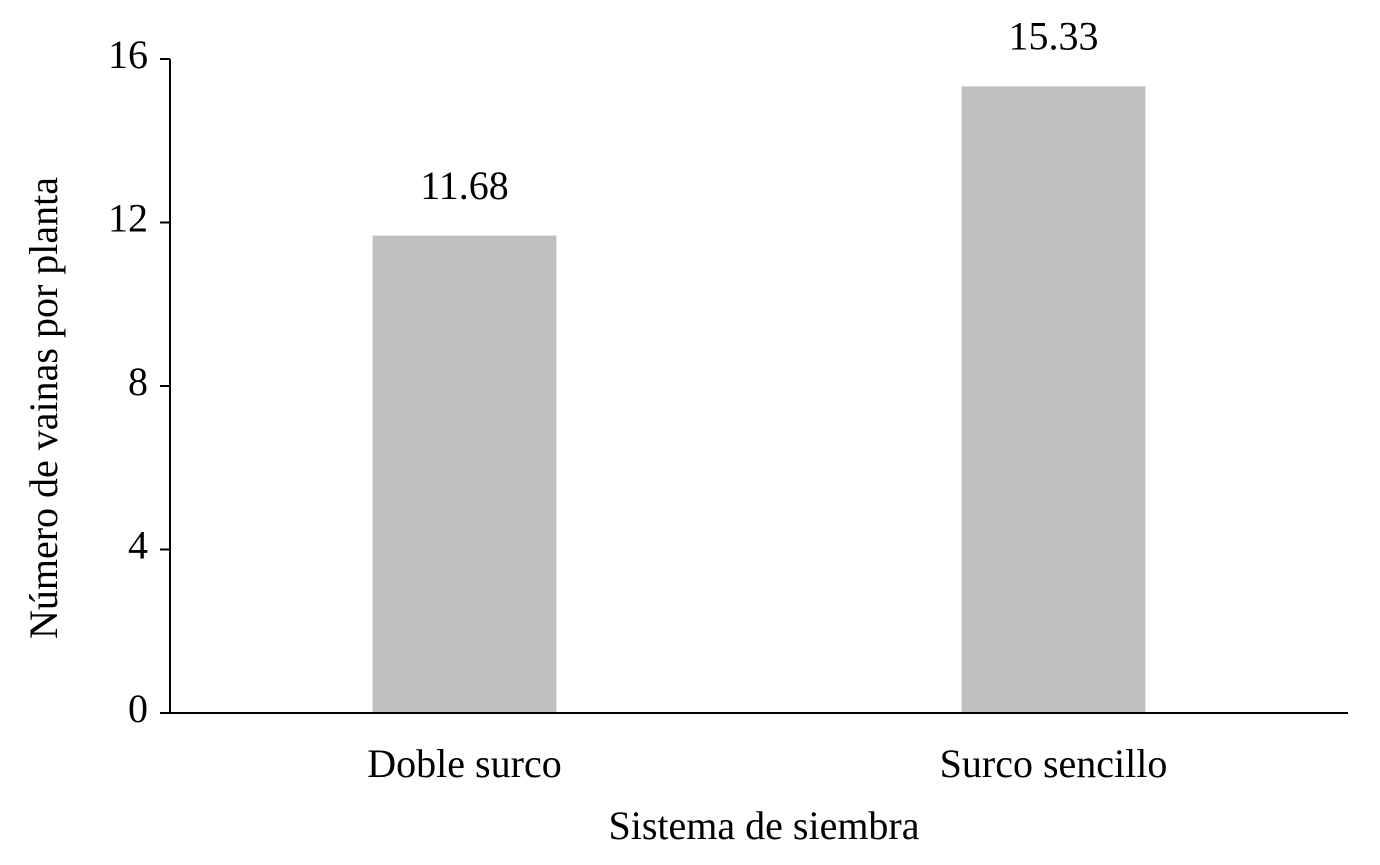 This screenshot has width=1380, height=865. Describe the element at coordinates (138, 381) in the screenshot. I see `y-tick-label: 8` at that location.